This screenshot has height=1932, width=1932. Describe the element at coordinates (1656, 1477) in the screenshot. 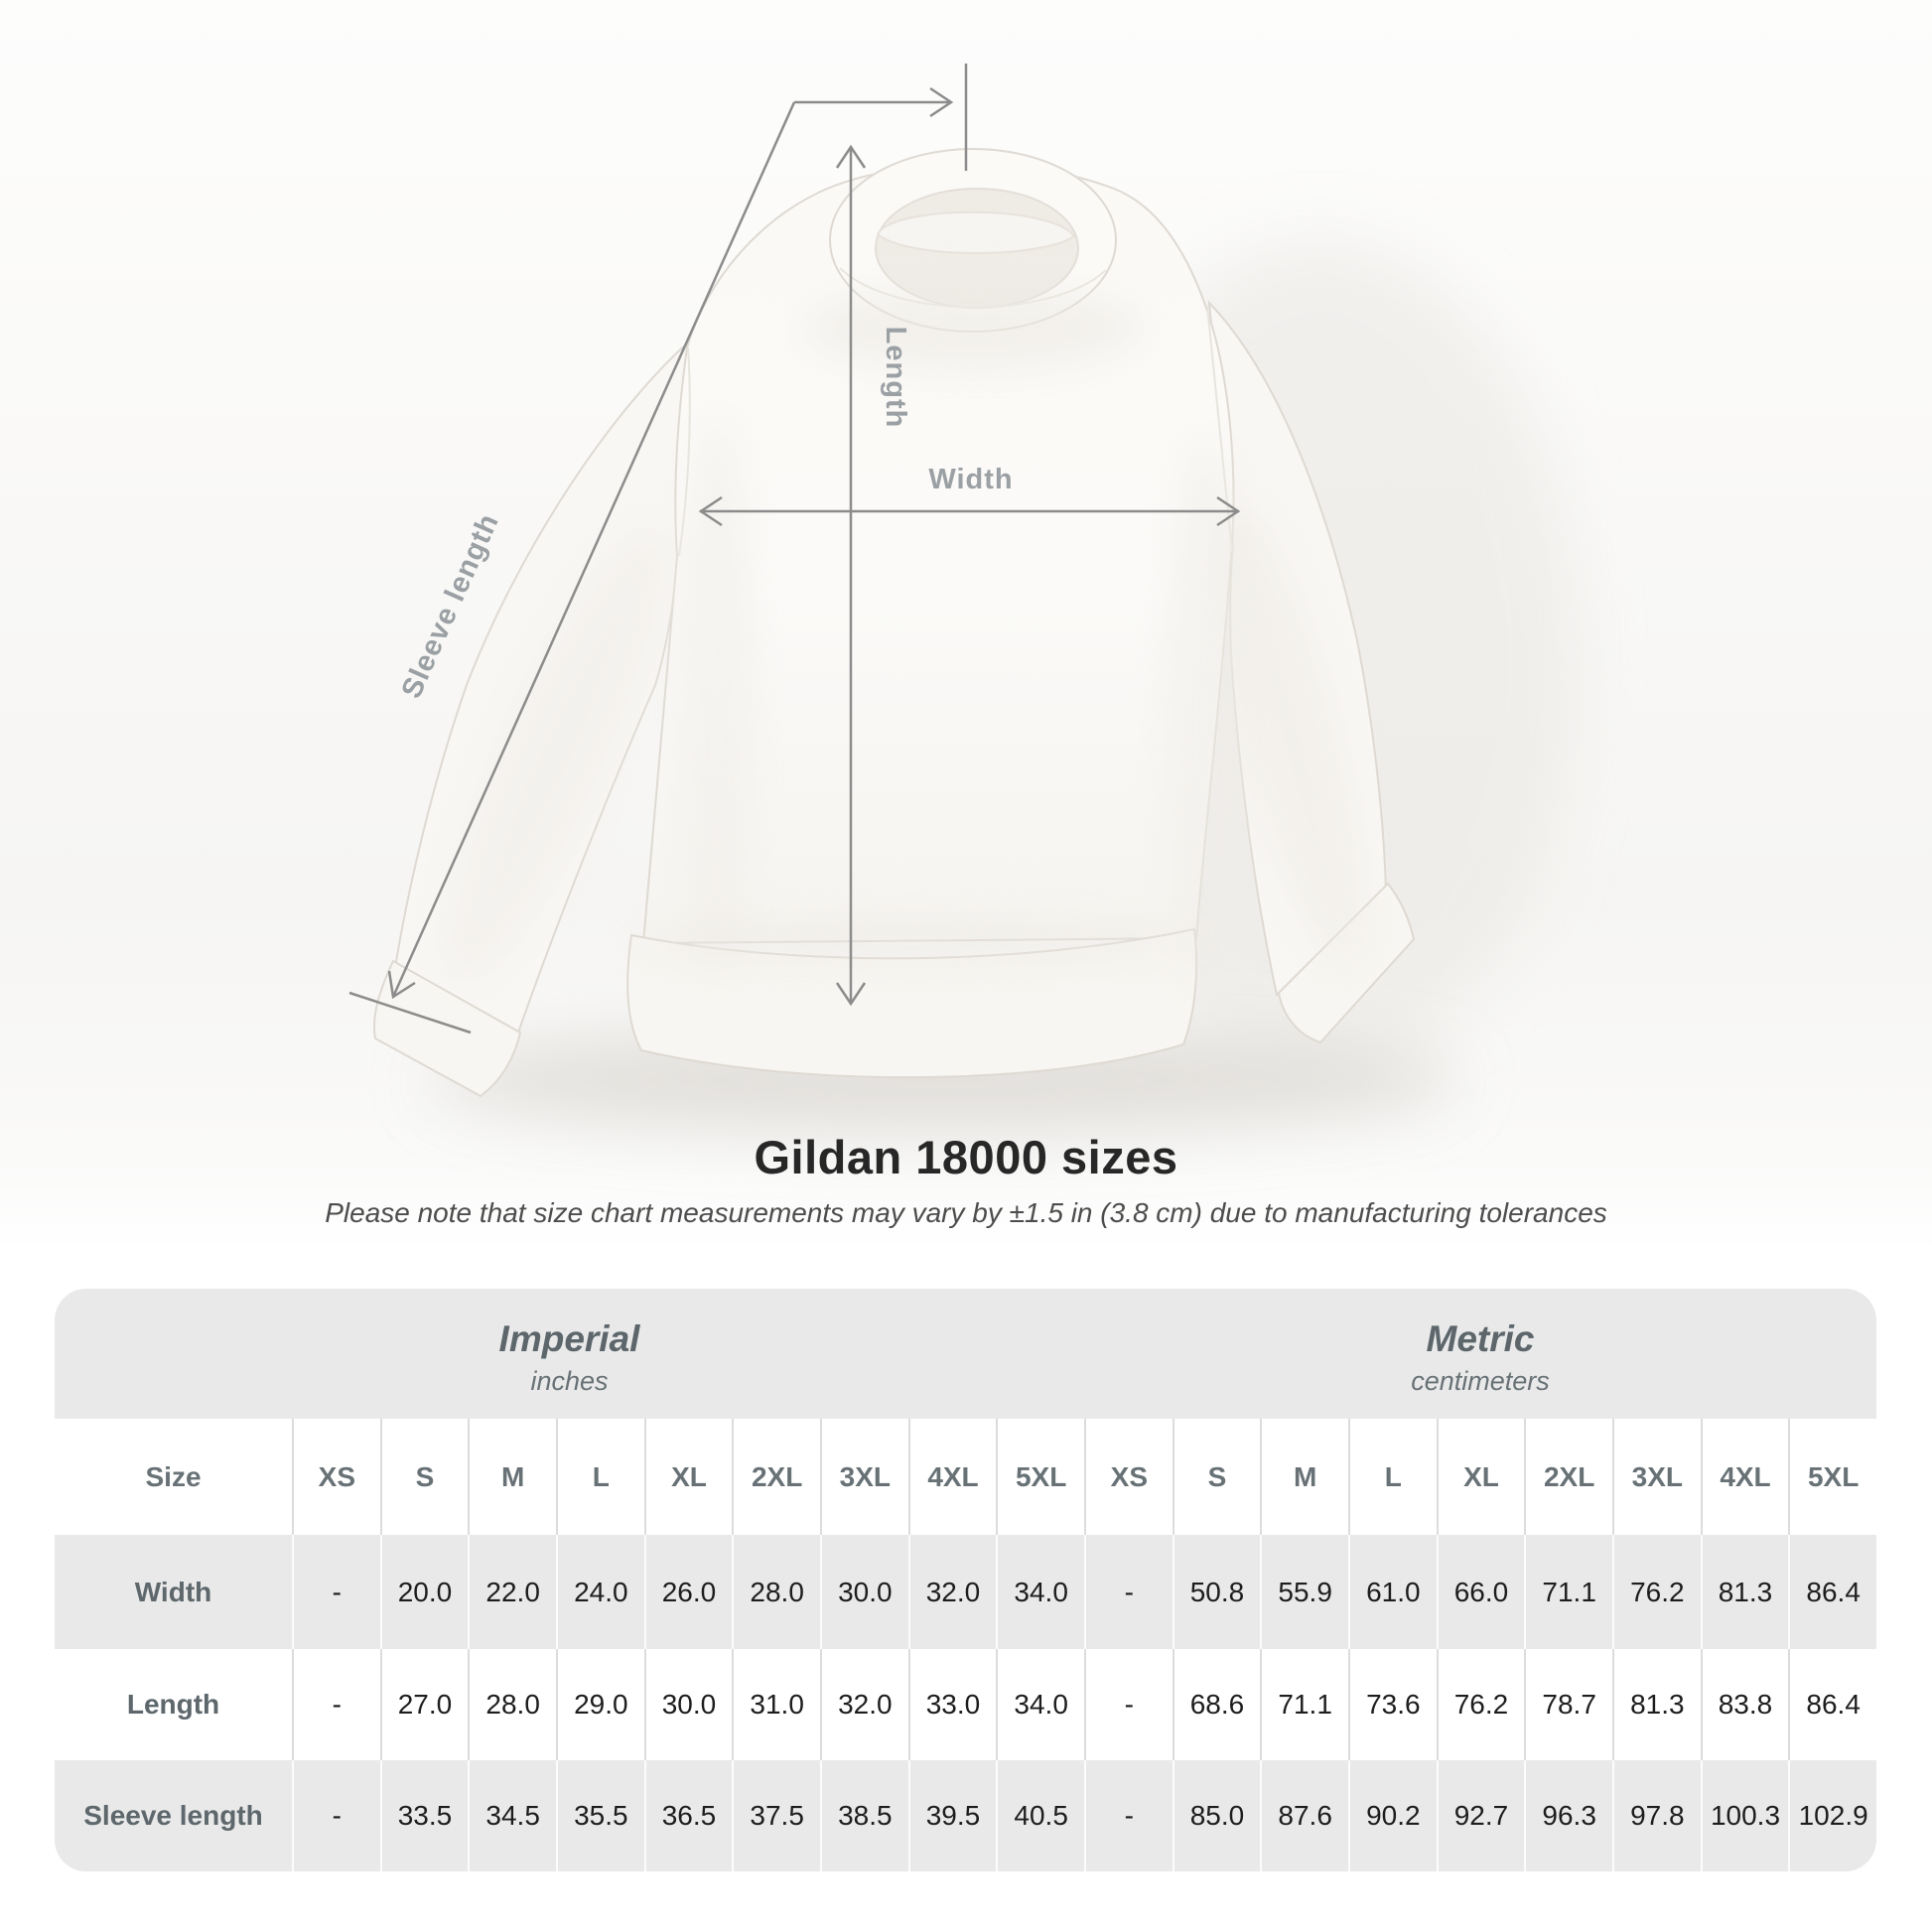

I see `metric-size-header: 3XL` at that location.